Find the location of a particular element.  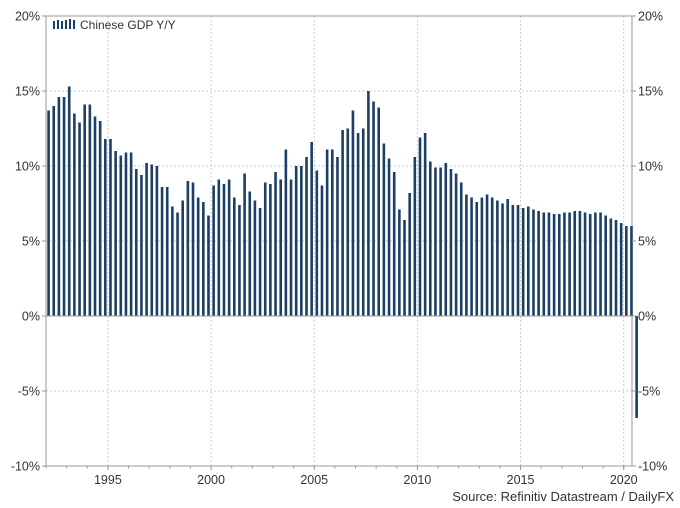

y-tick-label-left: -10% is located at coordinates (25, 467).